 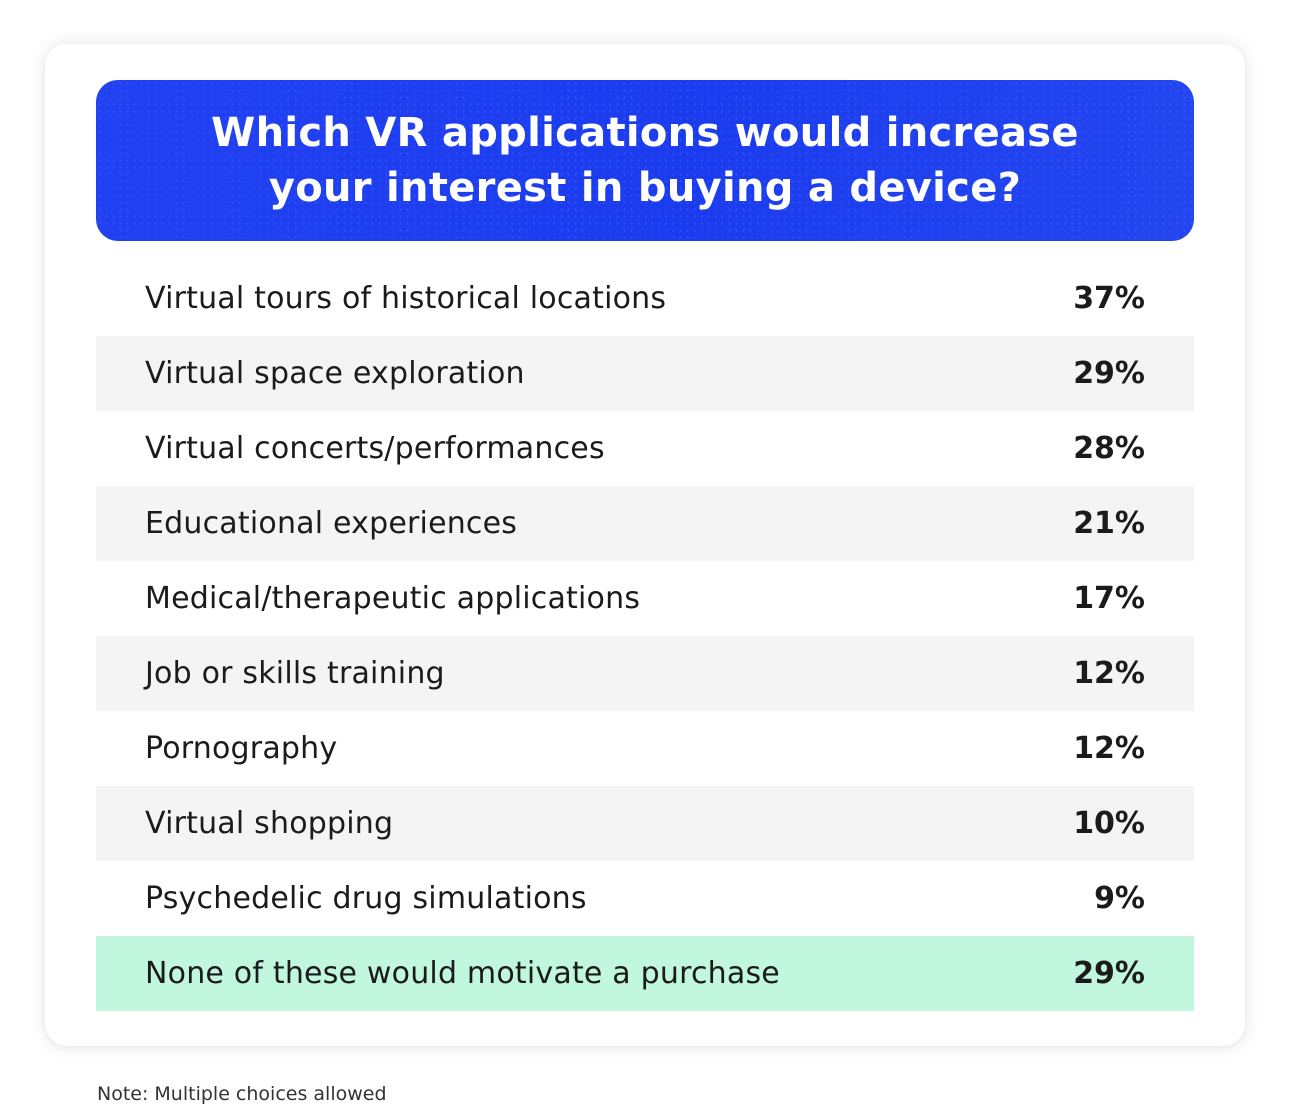 What do you see at coordinates (1109, 298) in the screenshot?
I see `row-value: 37%` at bounding box center [1109, 298].